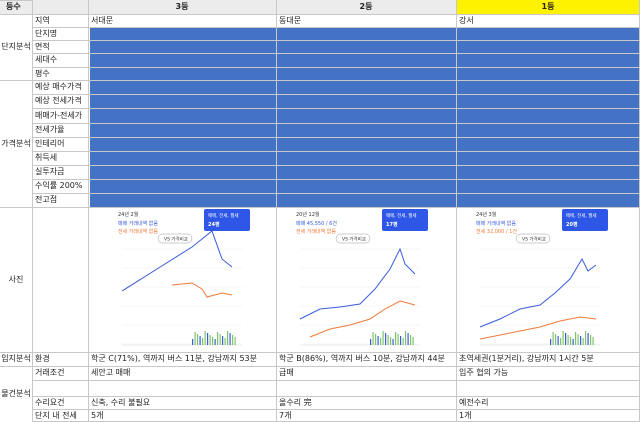 The width and height of the screenshot is (640, 422). What do you see at coordinates (496, 231) in the screenshot?
I see `rent-info: 전세 32,000 / 1건` at bounding box center [496, 231].